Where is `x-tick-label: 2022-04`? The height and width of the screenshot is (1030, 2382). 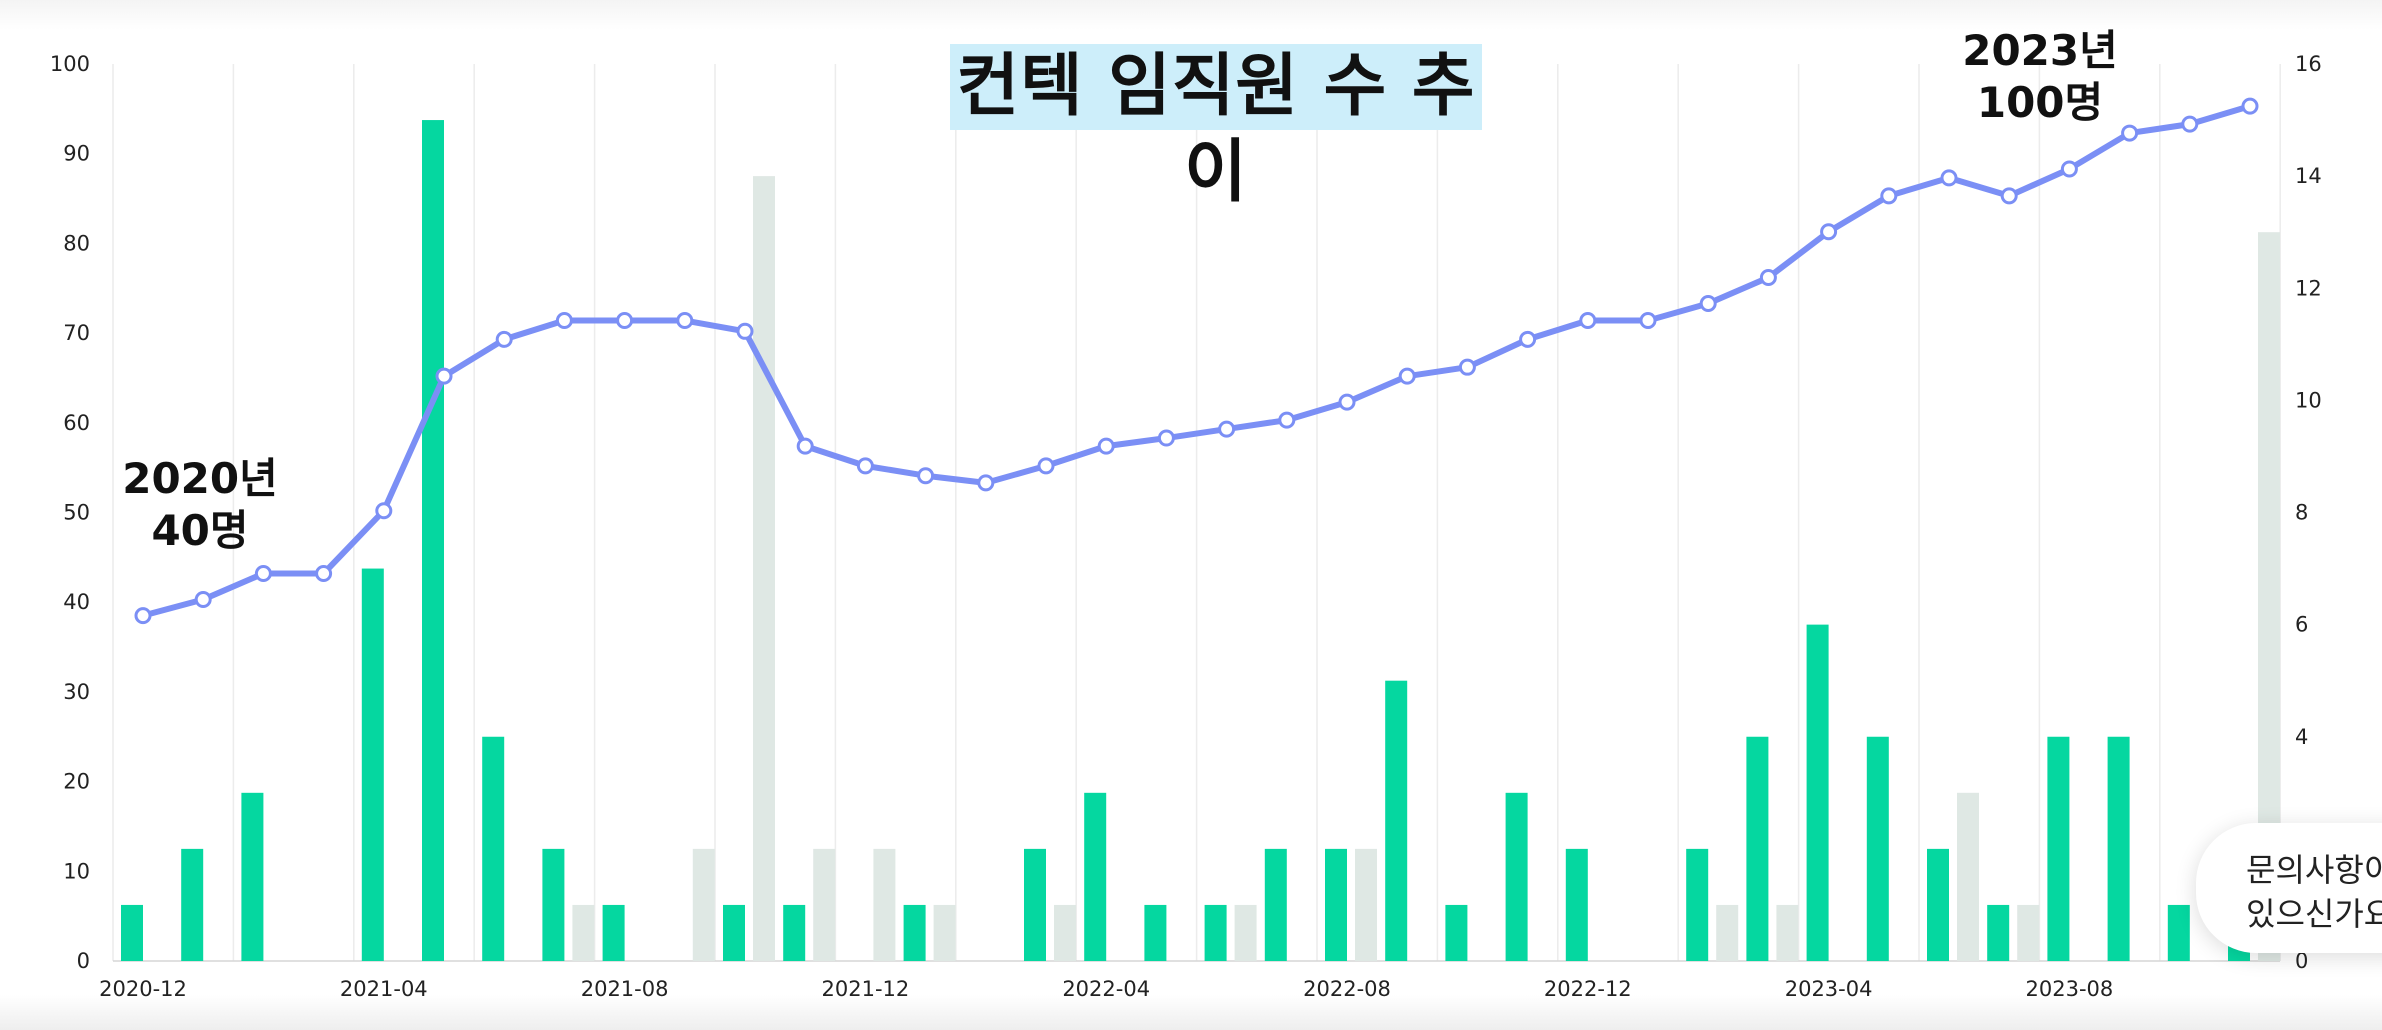 x-tick-label: 2022-04 is located at coordinates (1106, 989).